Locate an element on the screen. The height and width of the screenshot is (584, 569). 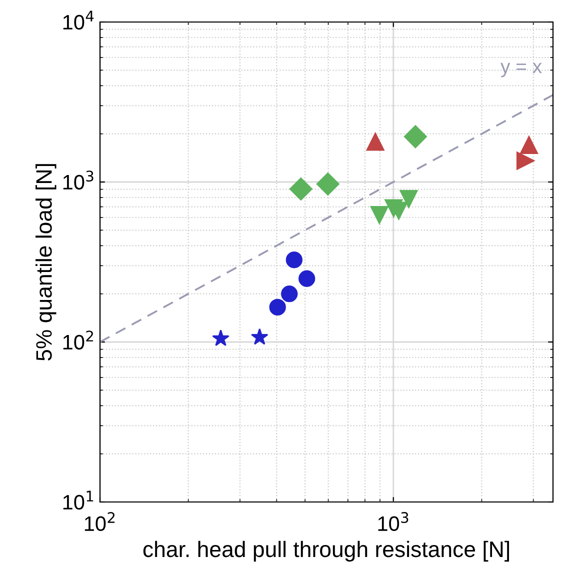
y-tick-label: 10$^{1}$ is located at coordinates (78, 500).